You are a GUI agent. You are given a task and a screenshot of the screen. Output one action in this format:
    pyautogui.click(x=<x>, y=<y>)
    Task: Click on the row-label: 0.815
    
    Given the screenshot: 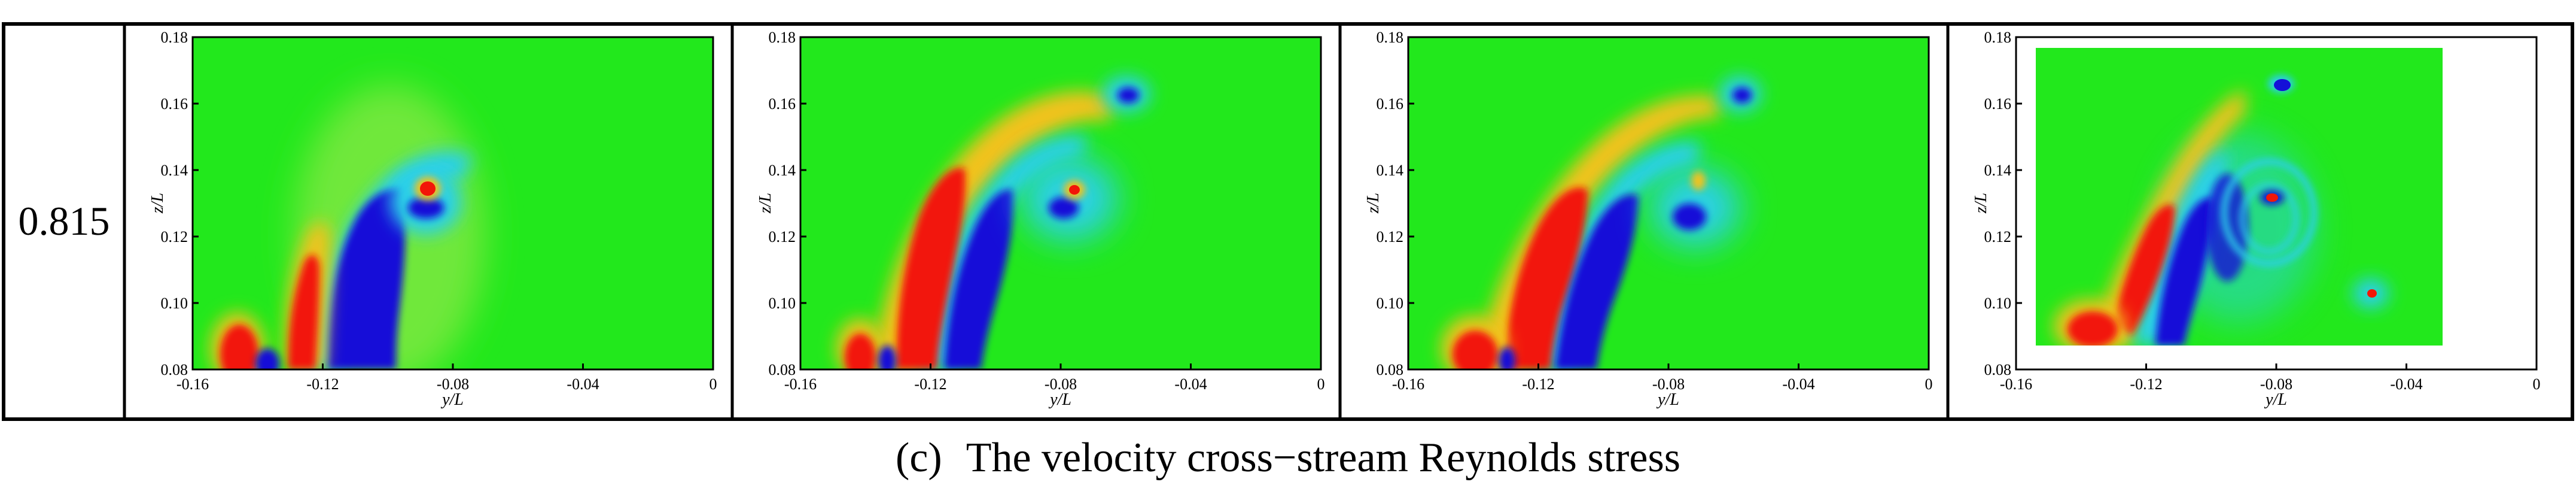 What is the action you would take?
    pyautogui.click(x=64, y=221)
    